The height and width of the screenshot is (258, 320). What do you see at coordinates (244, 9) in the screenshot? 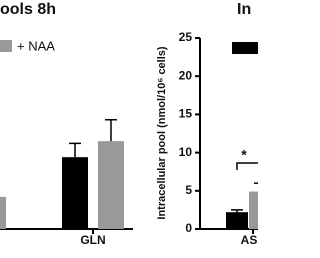
I see `chart-title: In` at bounding box center [244, 9].